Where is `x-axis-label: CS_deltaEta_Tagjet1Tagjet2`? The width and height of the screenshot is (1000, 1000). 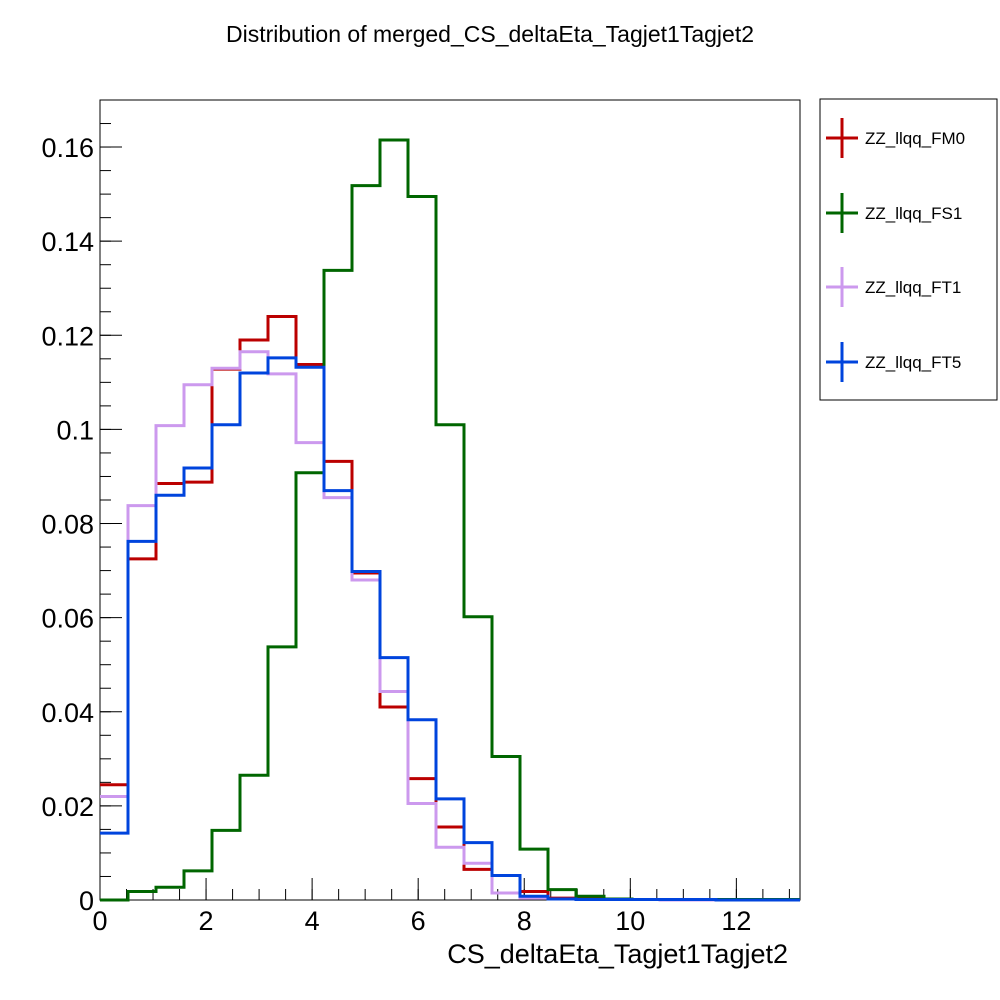
x-axis-label: CS_deltaEta_Tagjet1Tagjet2 is located at coordinates (617, 954).